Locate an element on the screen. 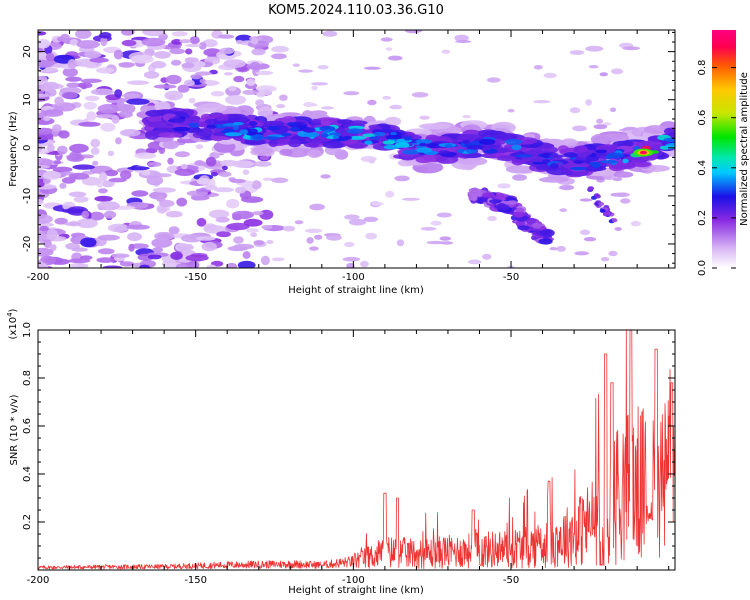 This screenshot has width=750, height=600. y-tick-label: -20 is located at coordinates (27, 244).